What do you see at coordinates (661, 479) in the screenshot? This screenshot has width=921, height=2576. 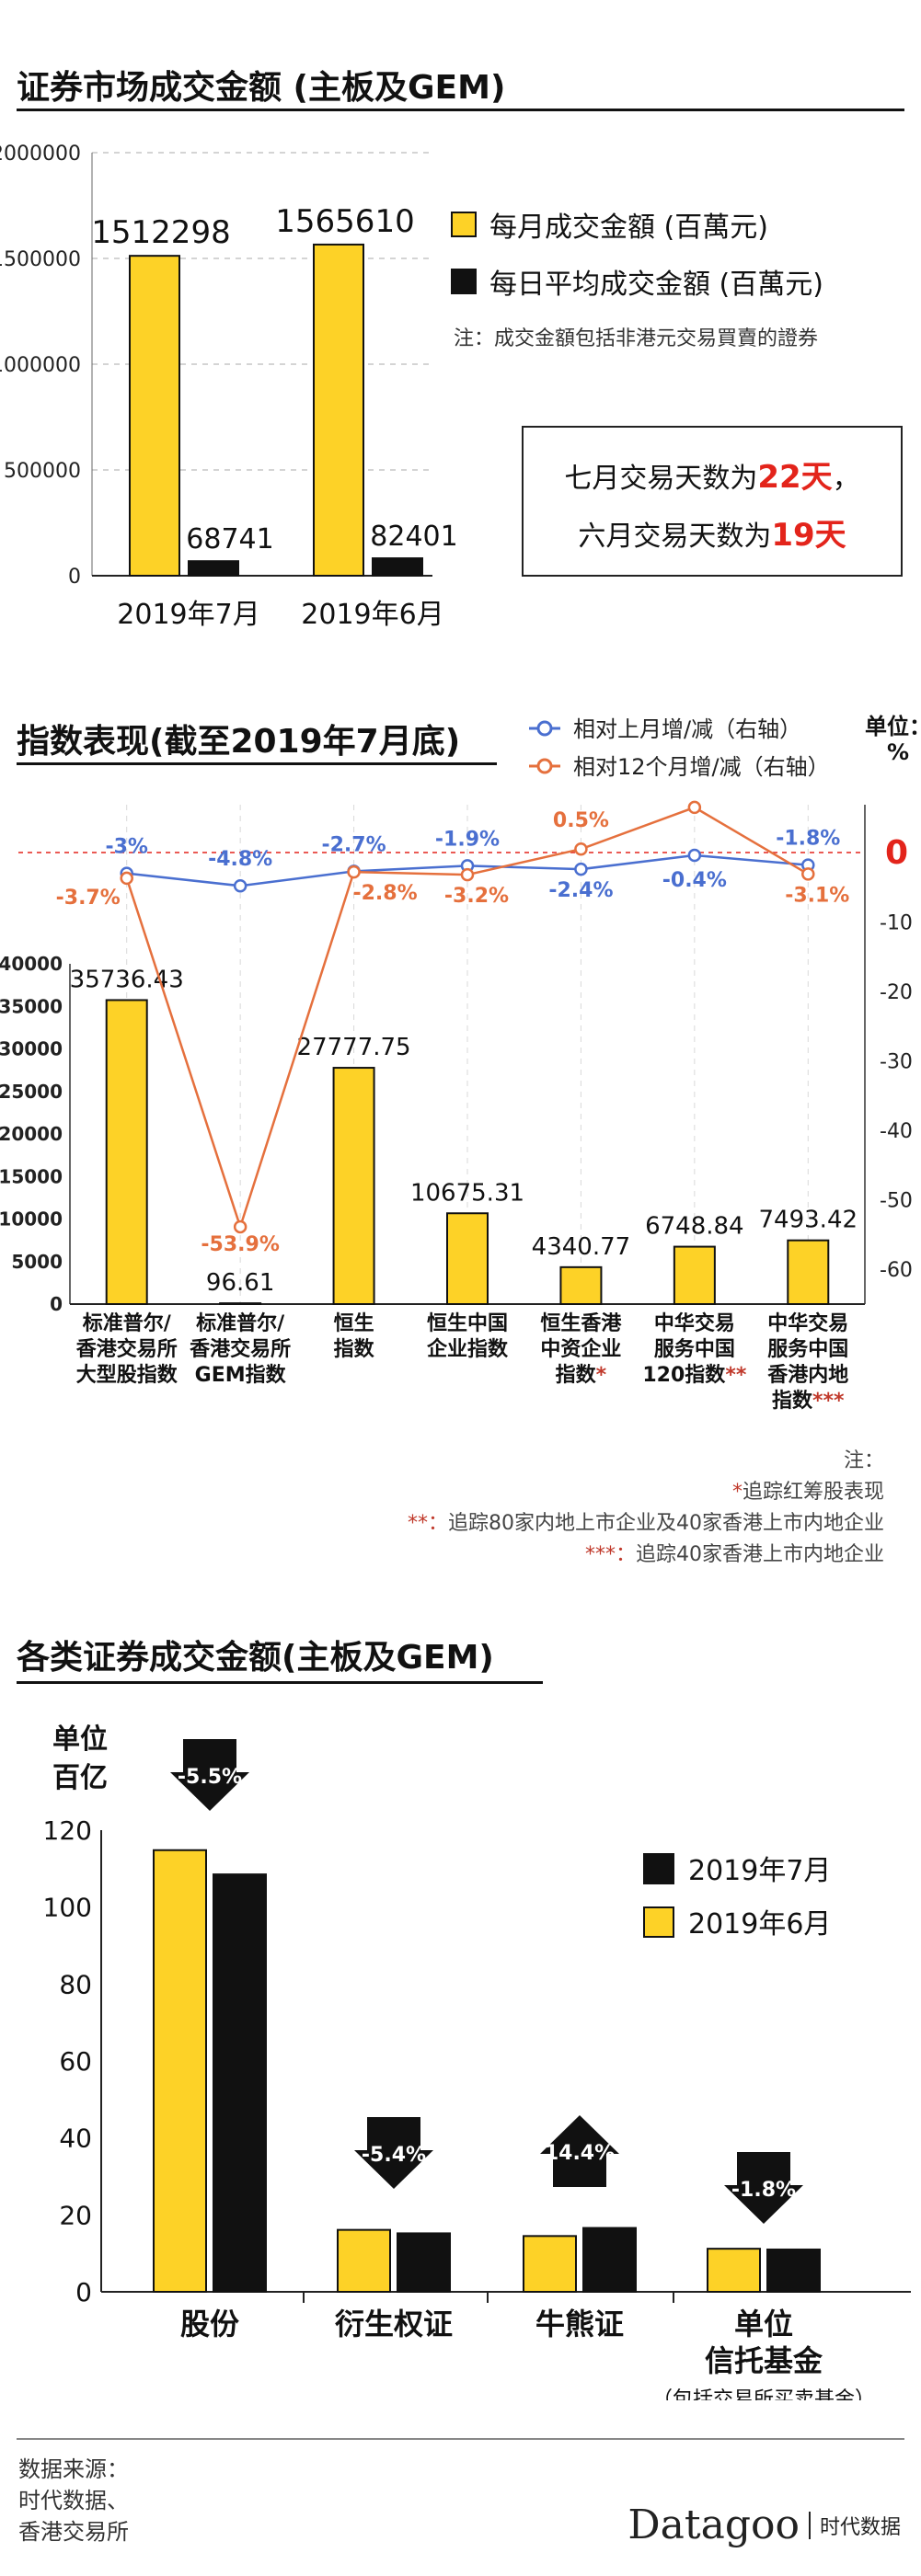 I see `july-days-prefix: 七月交易天数为` at bounding box center [661, 479].